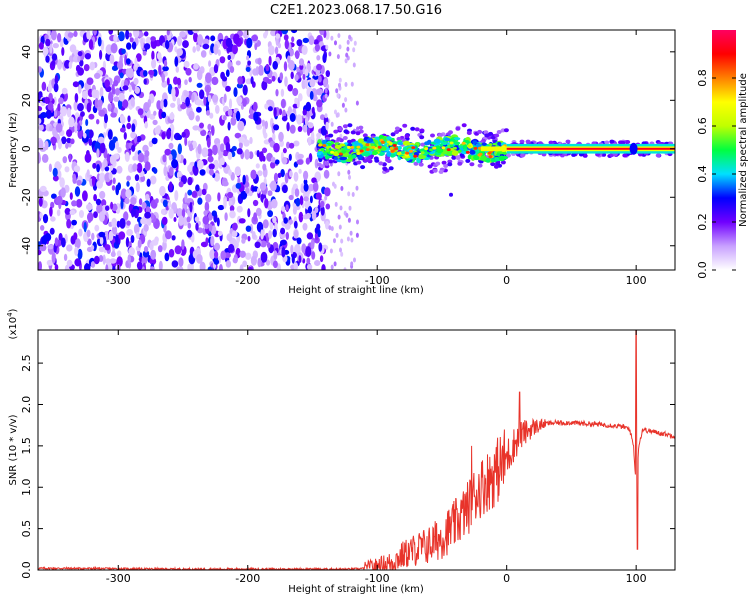 The width and height of the screenshot is (750, 600). What do you see at coordinates (26, 197) in the screenshot?
I see `heatmap-y-tick-label: -20` at bounding box center [26, 197].